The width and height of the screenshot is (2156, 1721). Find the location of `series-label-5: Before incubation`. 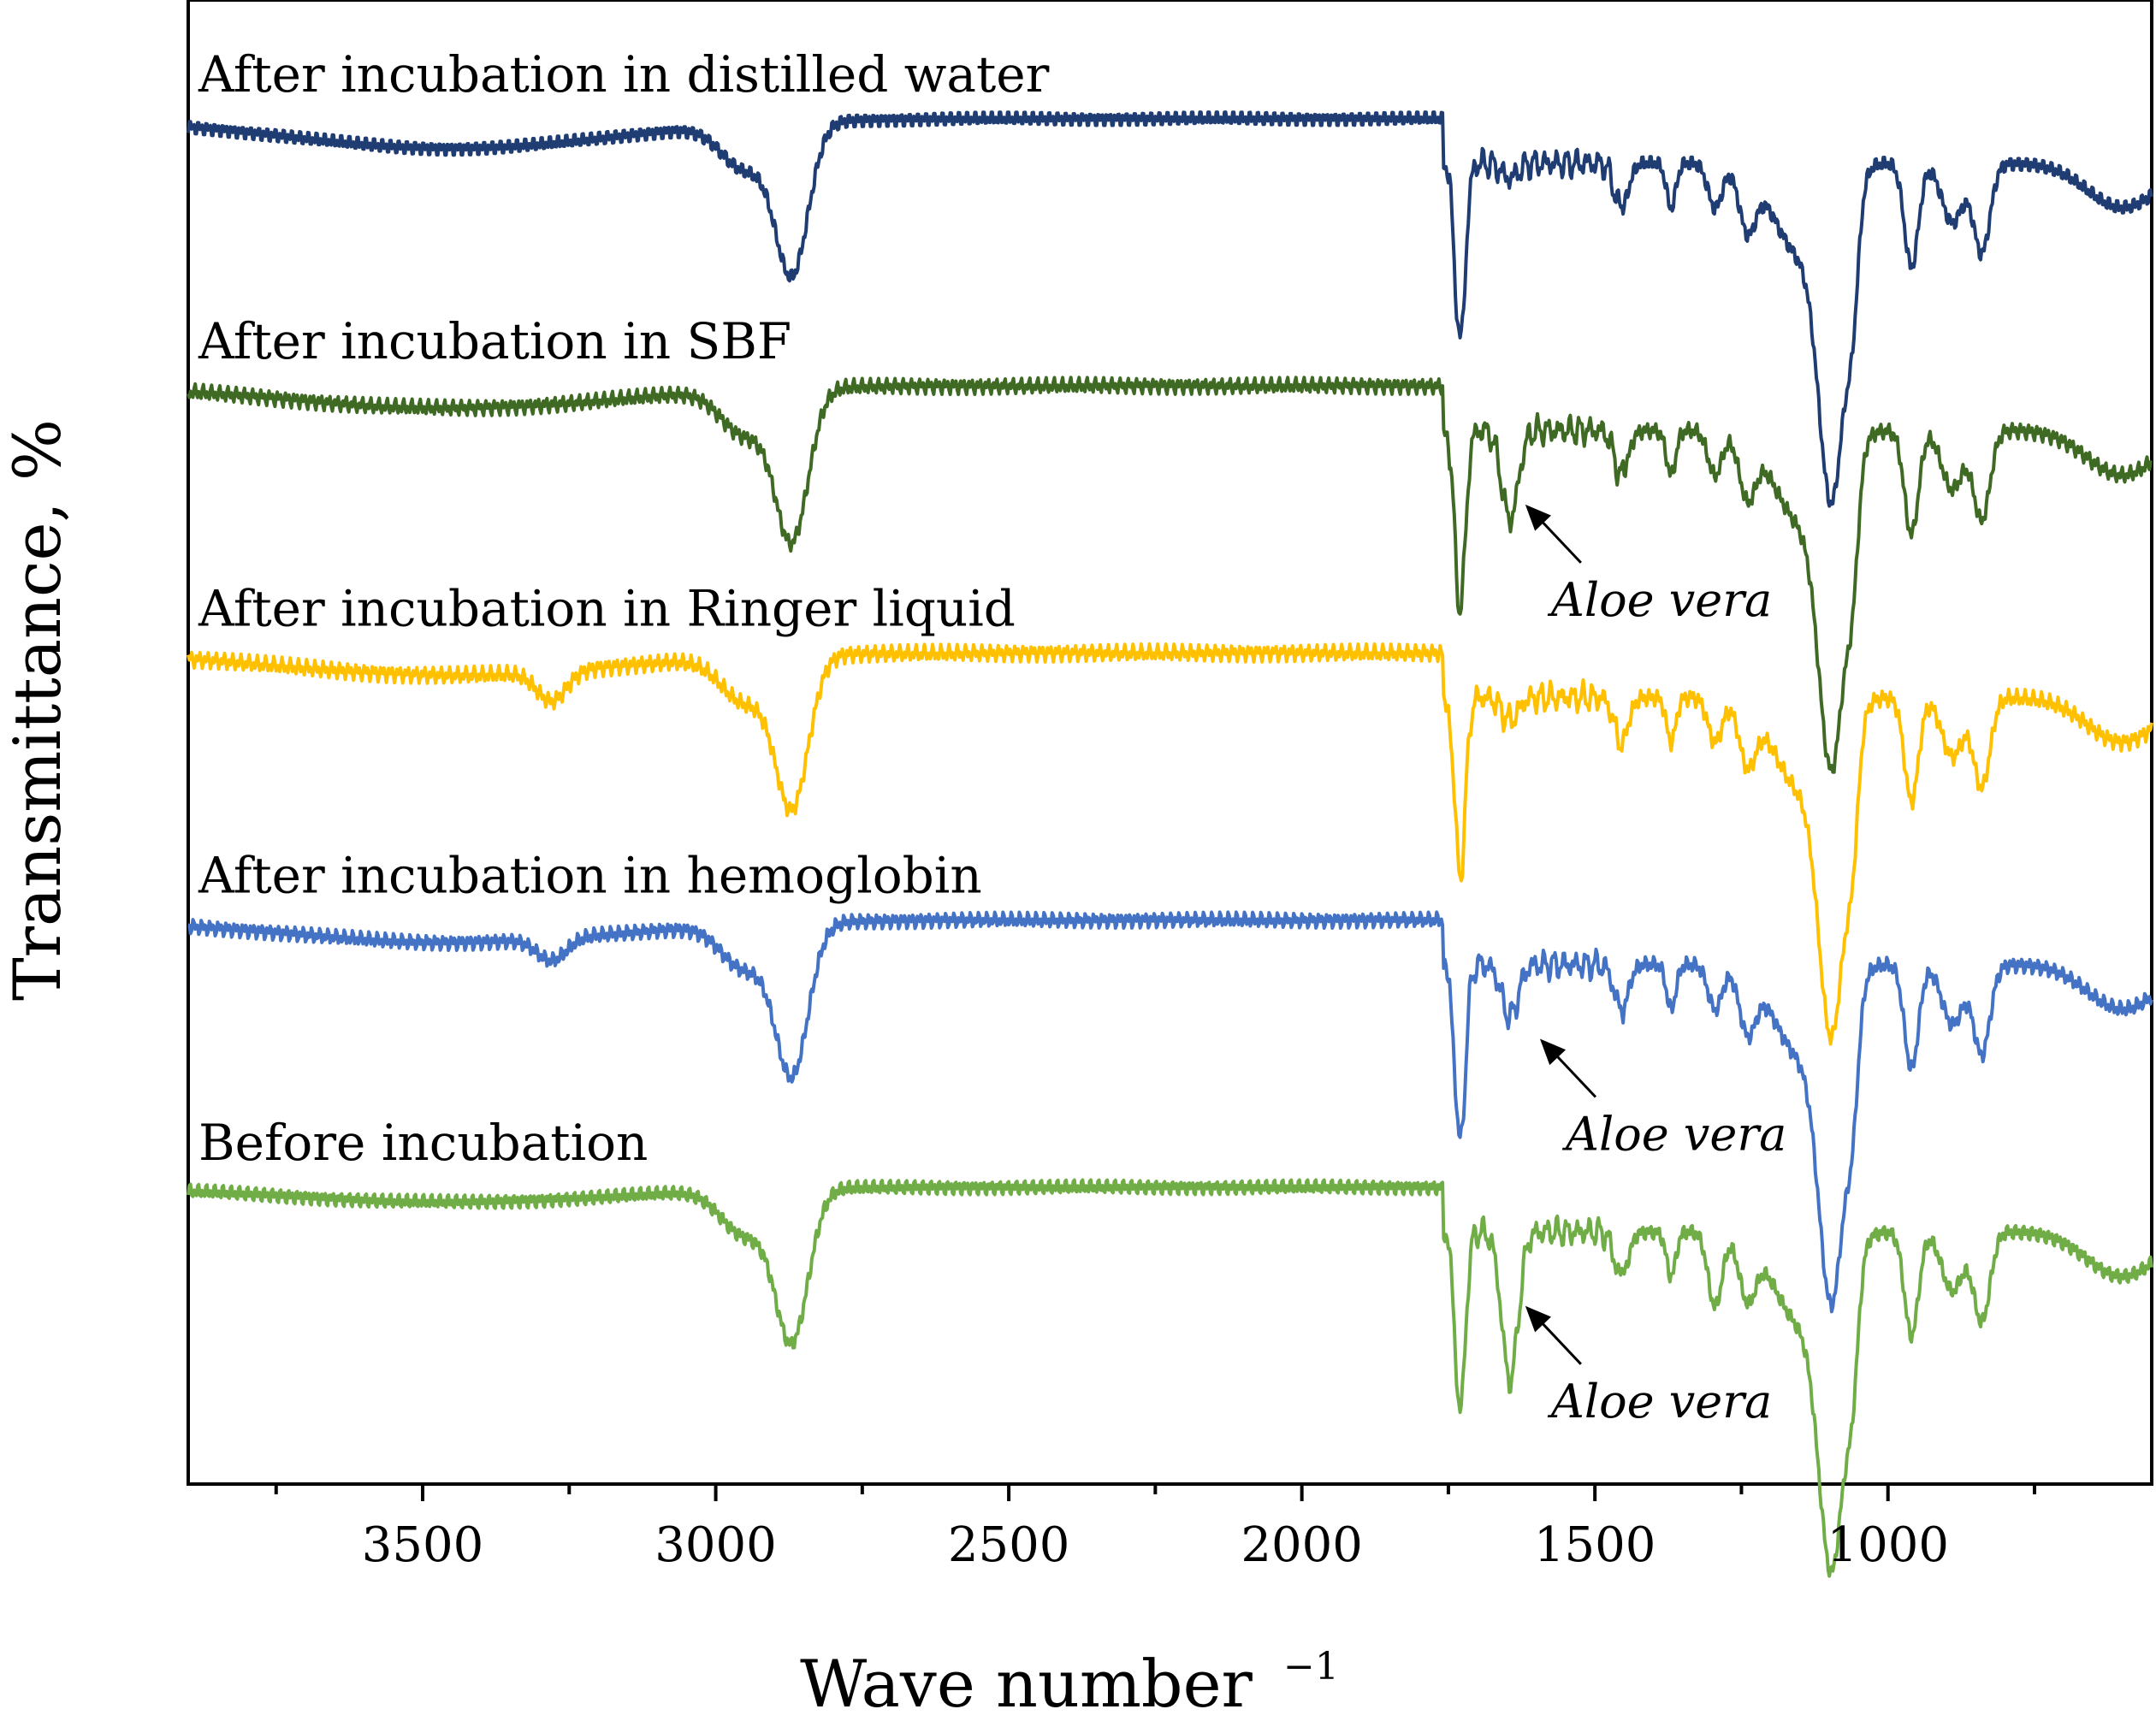

series-label-5: Before incubation is located at coordinates (423, 1143).